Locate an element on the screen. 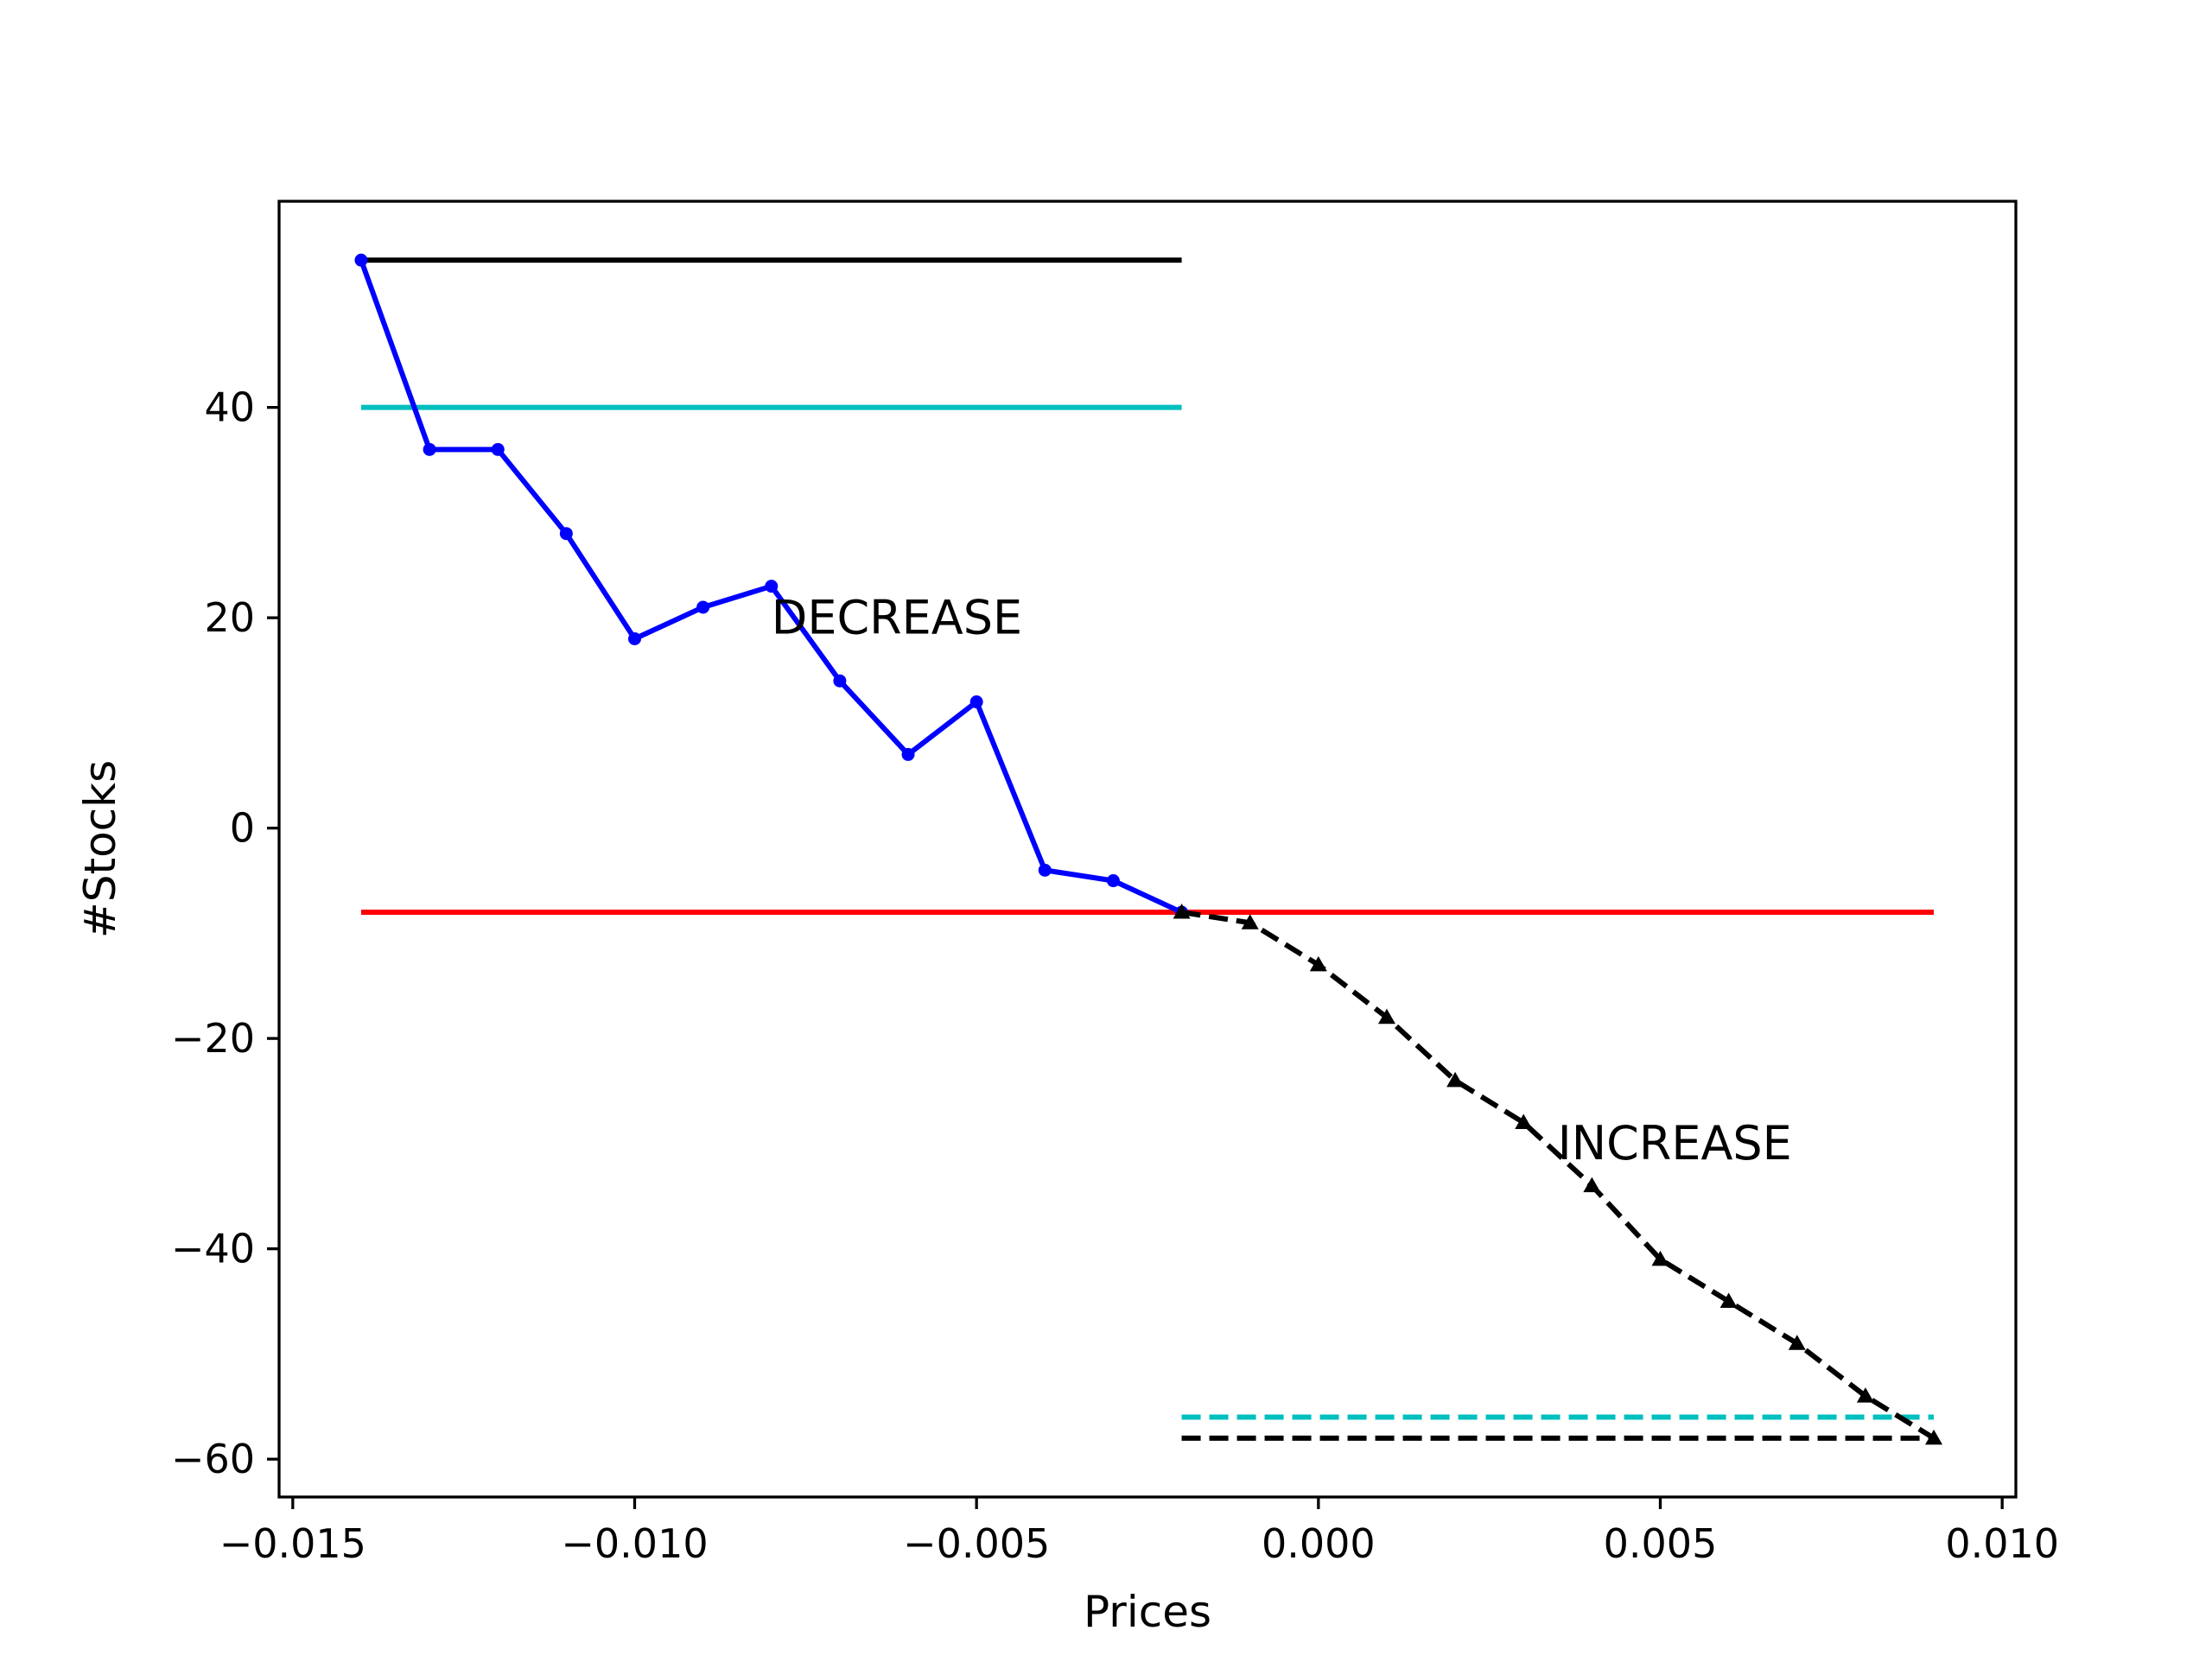  y-tick-label: −20 is located at coordinates (213, 1038).